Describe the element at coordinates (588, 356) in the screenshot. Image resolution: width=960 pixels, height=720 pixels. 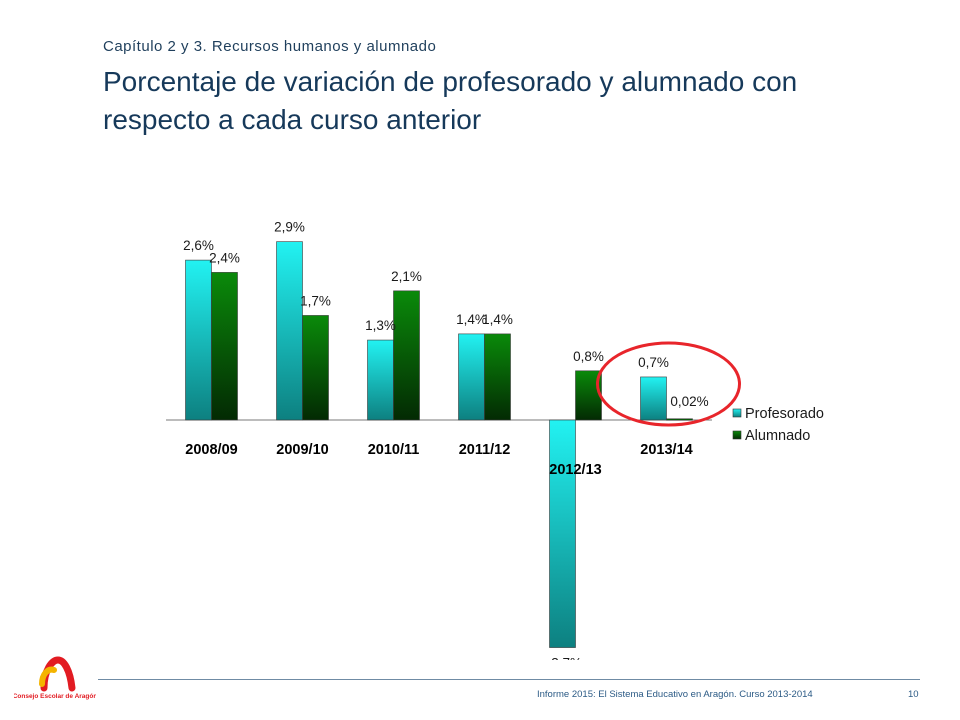
I see `data-label-alumnado-2012-13: 0,8%` at that location.